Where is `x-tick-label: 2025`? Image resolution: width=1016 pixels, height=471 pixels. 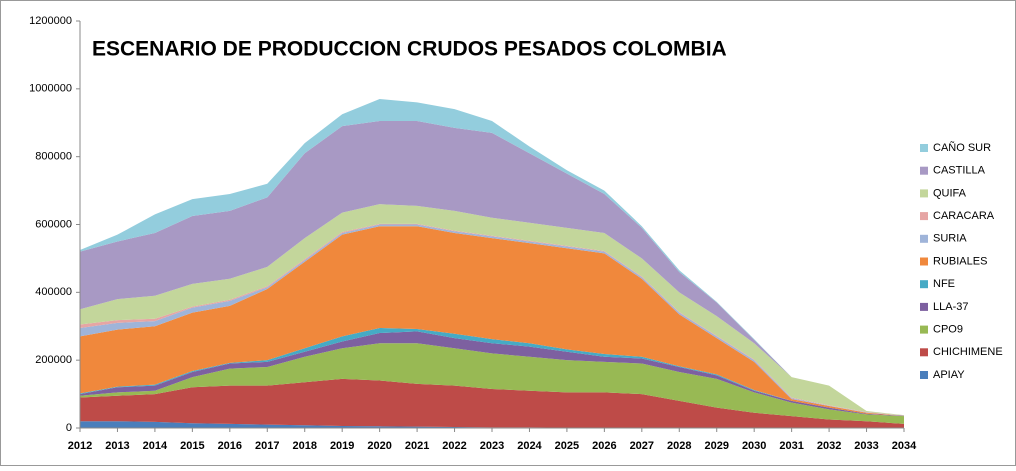
x-tick-label: 2025 is located at coordinates (567, 446).